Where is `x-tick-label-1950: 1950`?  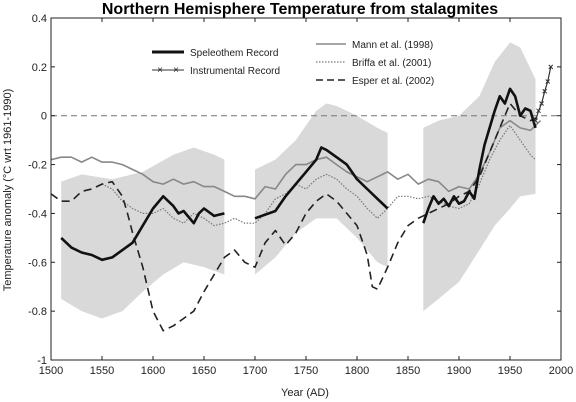
x-tick-label-1950: 1950 is located at coordinates (510, 371).